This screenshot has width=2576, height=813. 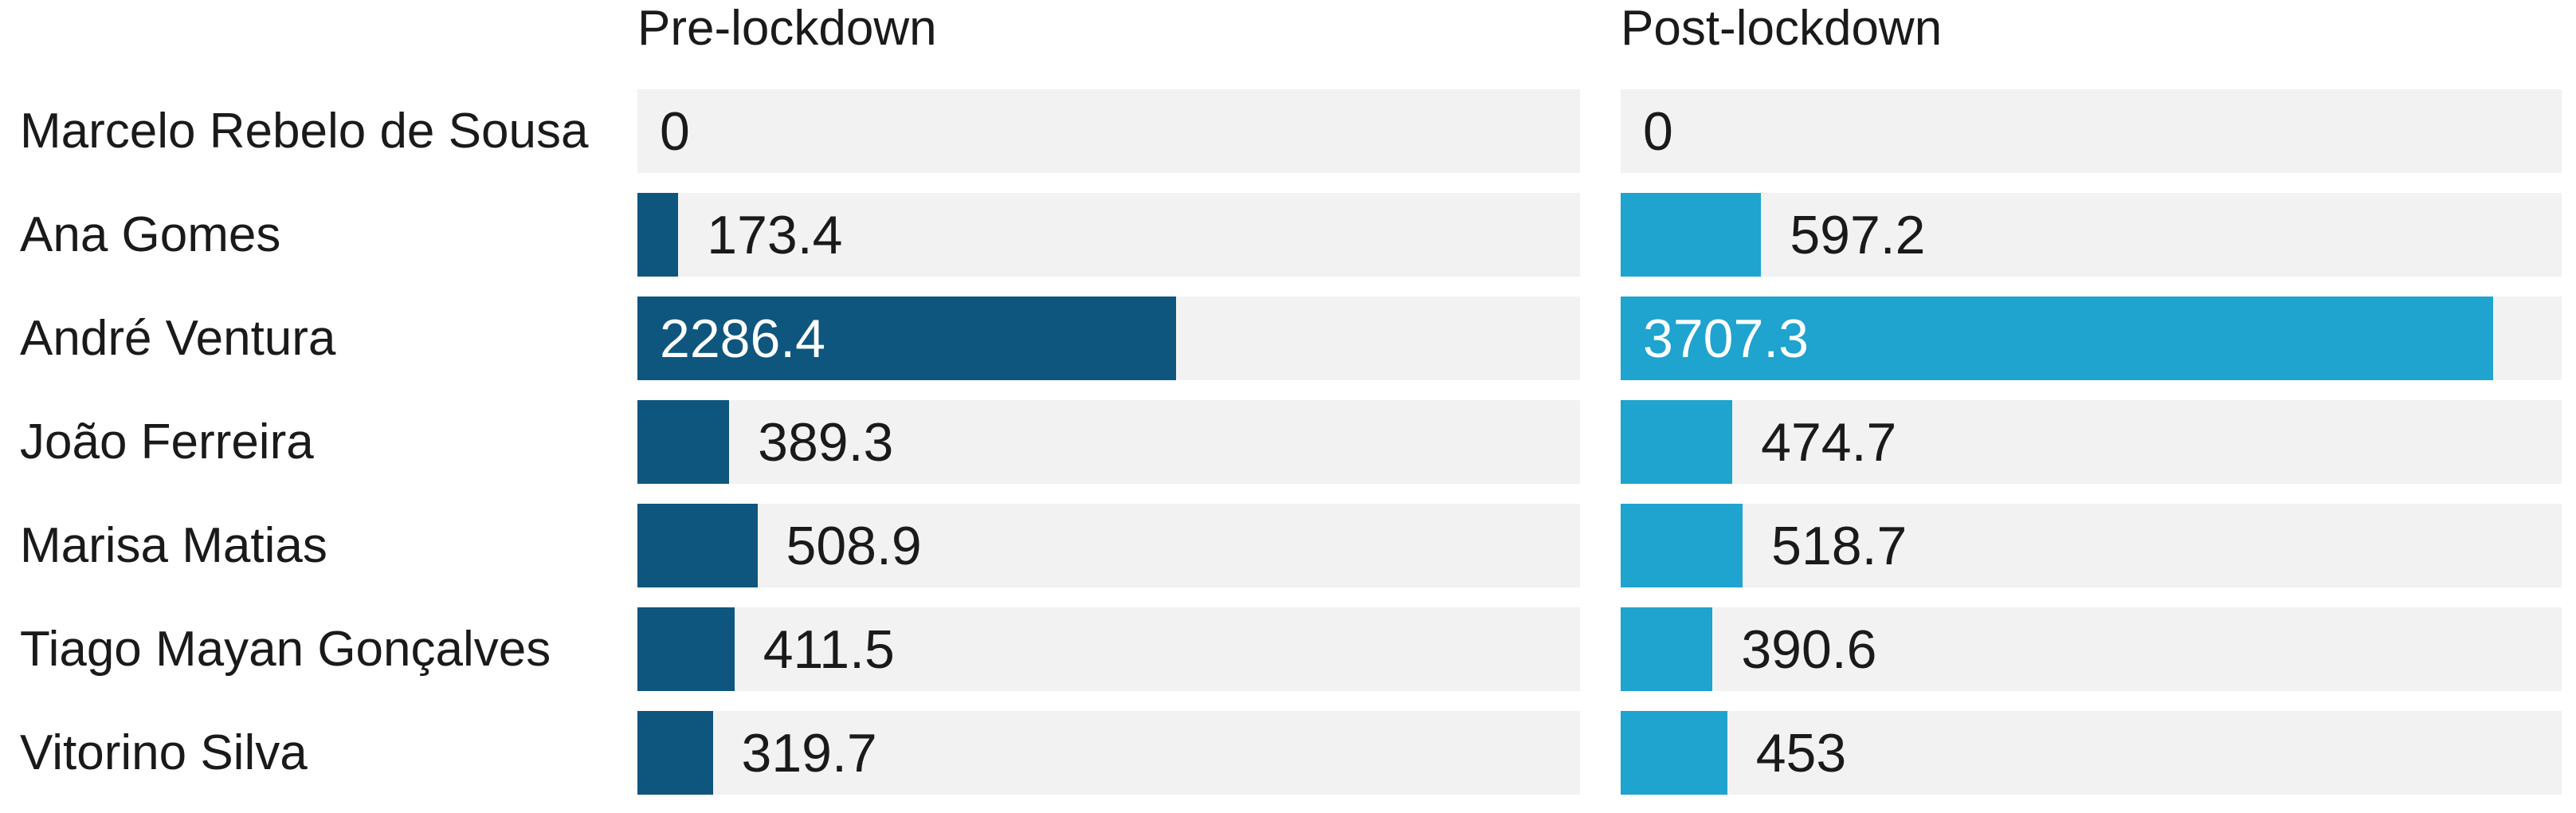 I want to click on chart-row: Marcelo Rebelo de Sousa 0 0, so click(x=1288, y=131).